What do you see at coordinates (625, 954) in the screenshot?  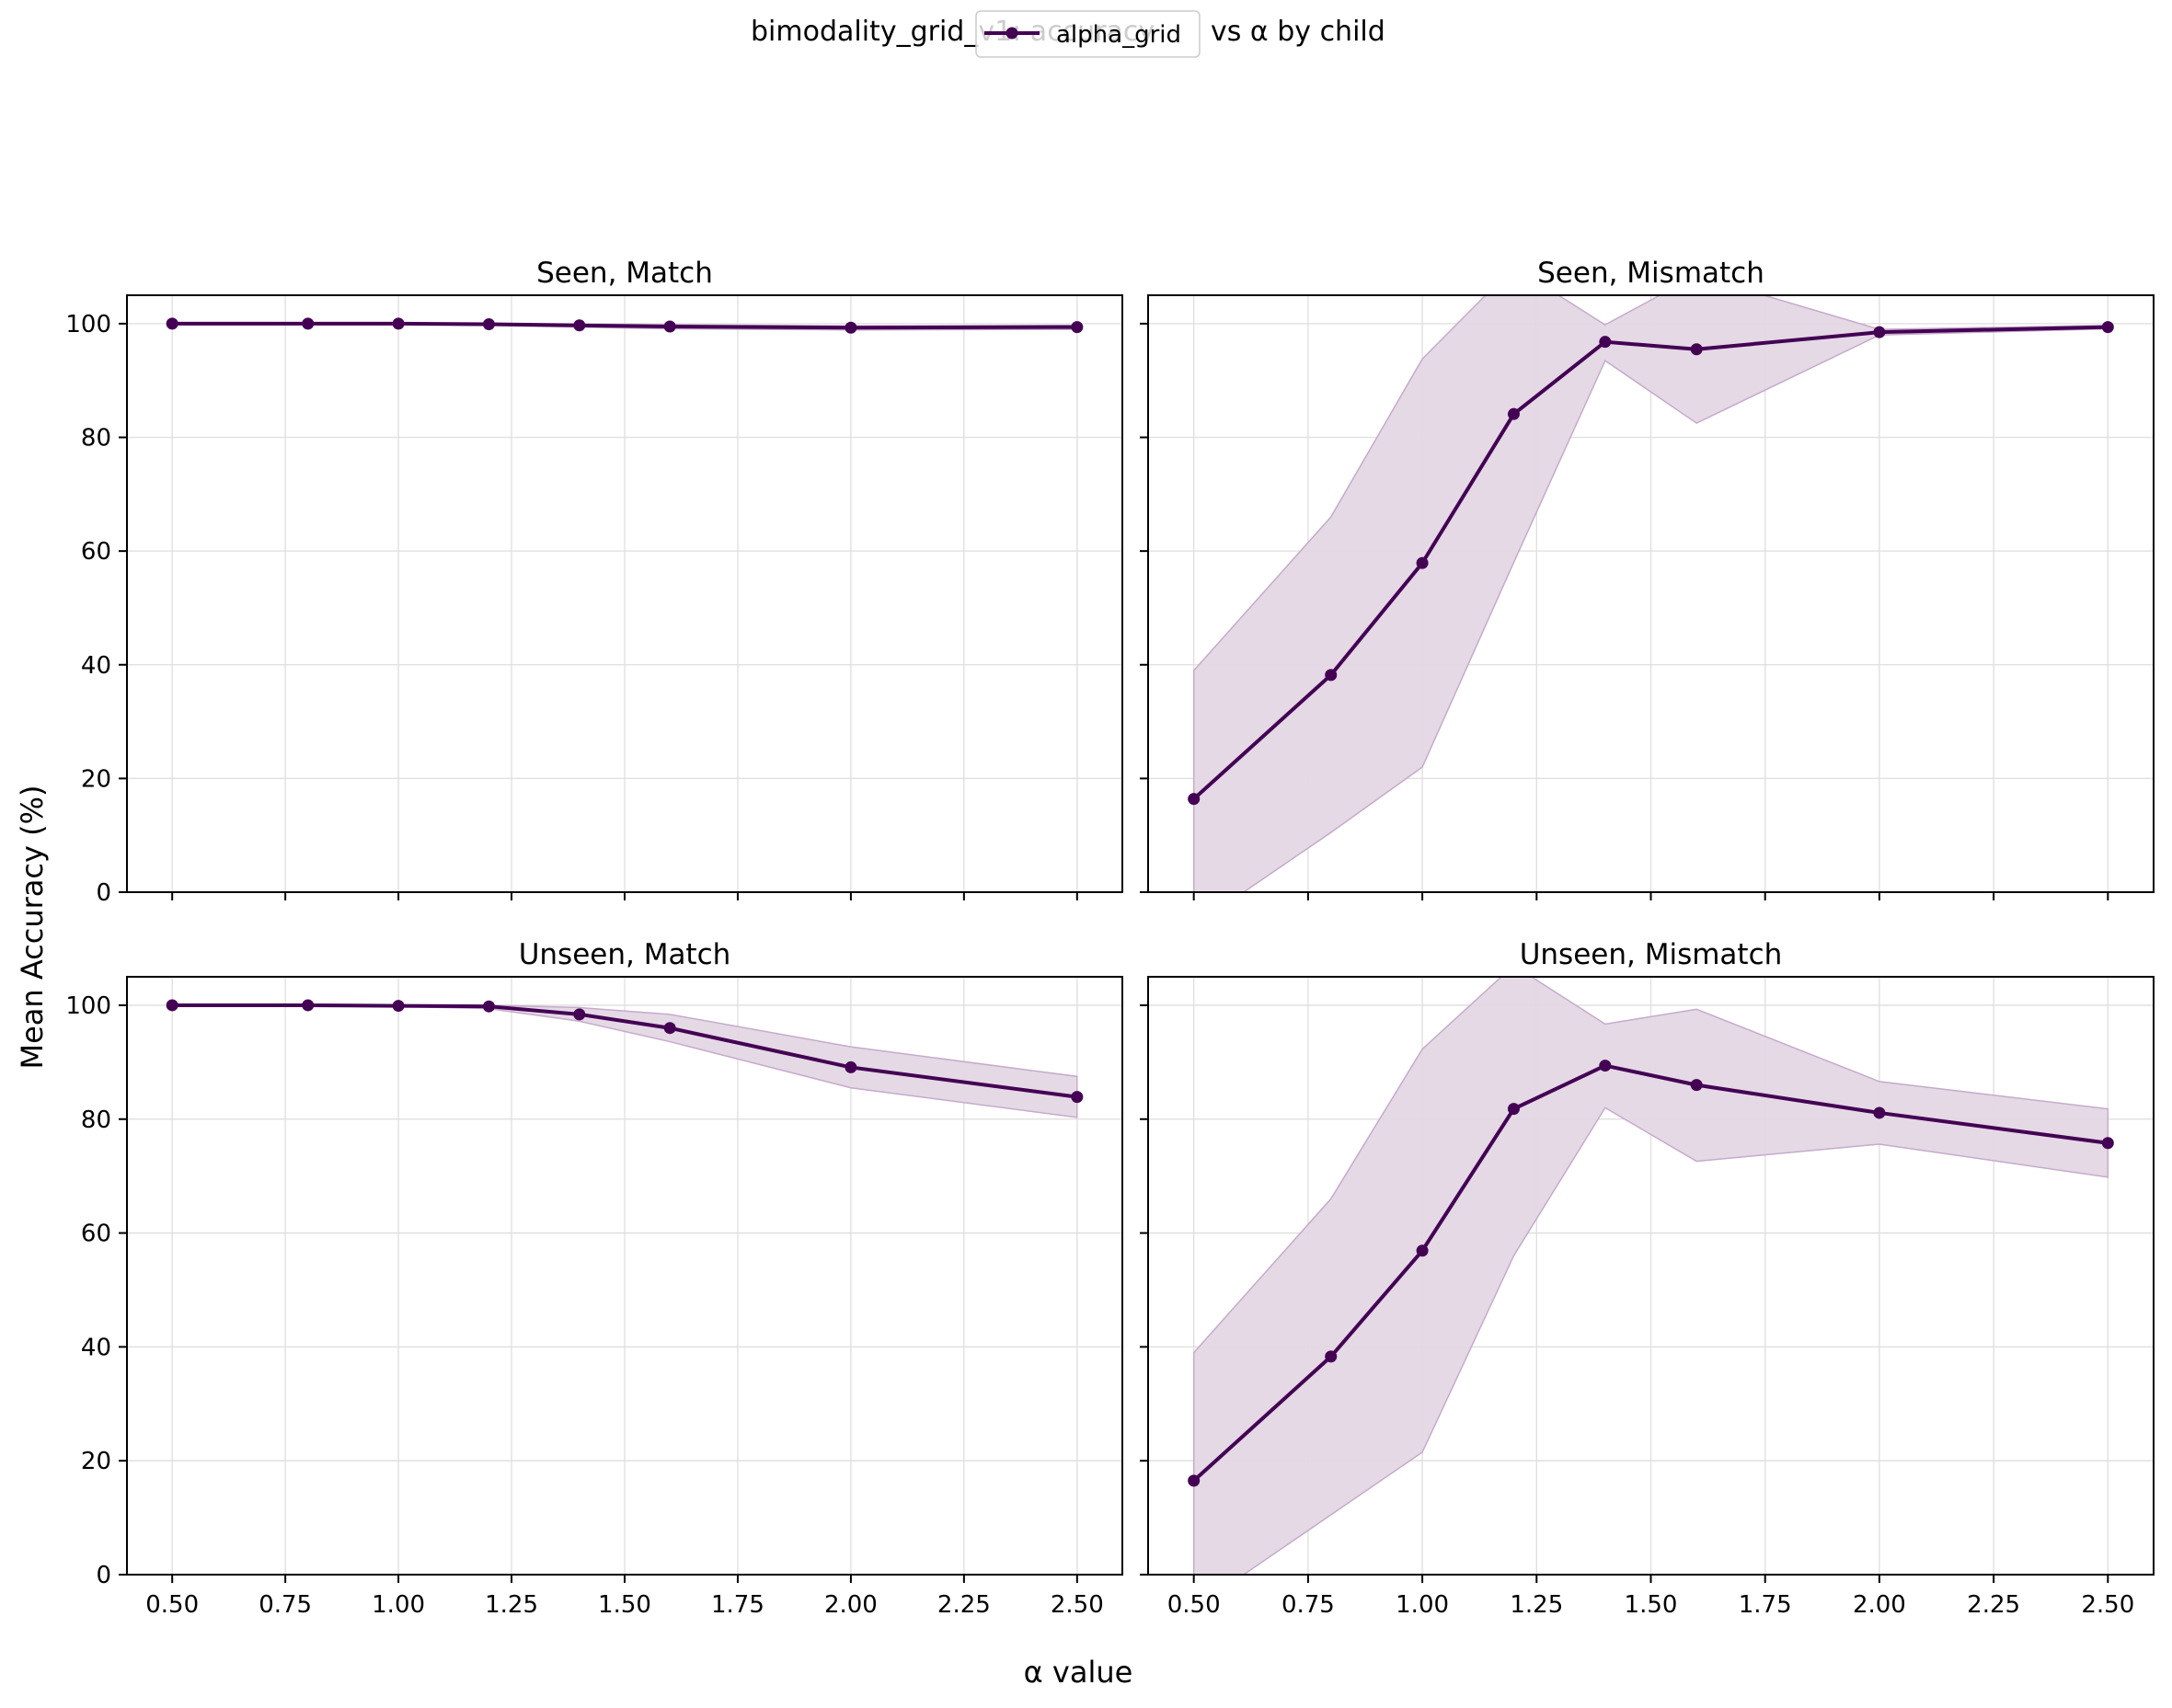 I see `panel-title: Unseen, Match` at bounding box center [625, 954].